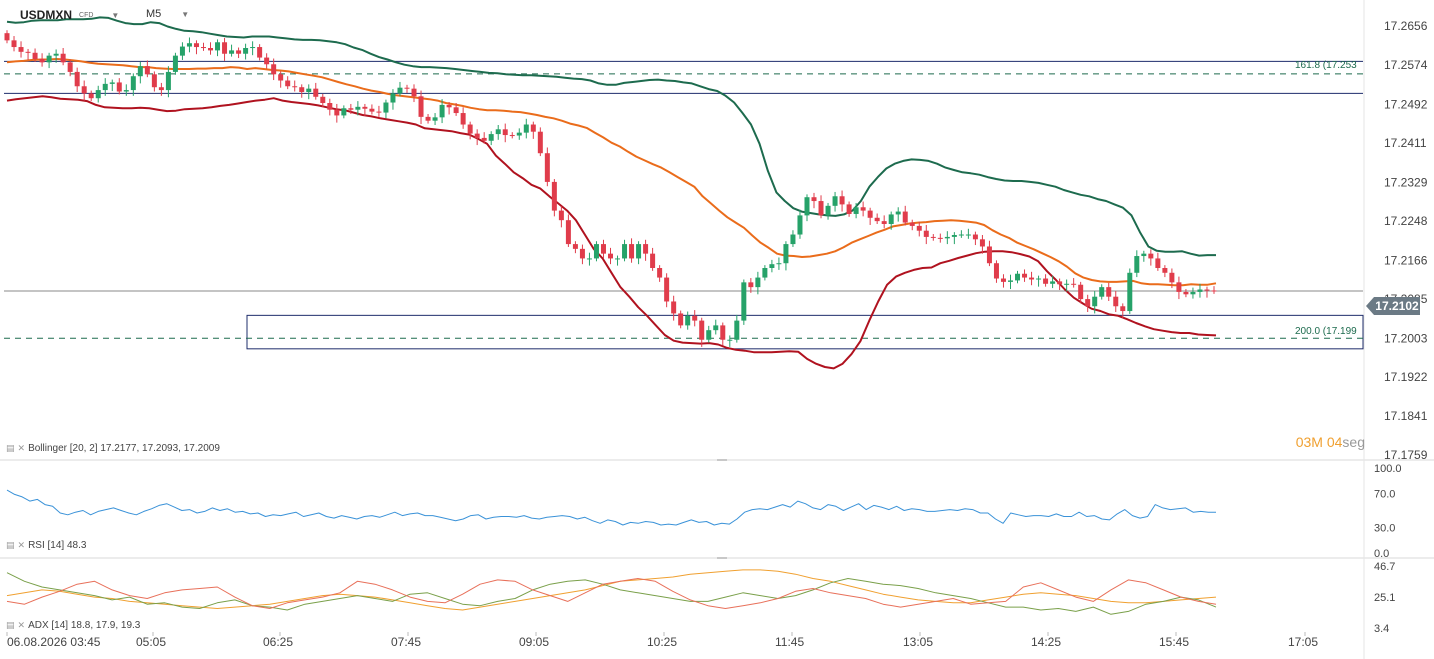  I want to click on adx-tick-label: 25.1, so click(1384, 598).